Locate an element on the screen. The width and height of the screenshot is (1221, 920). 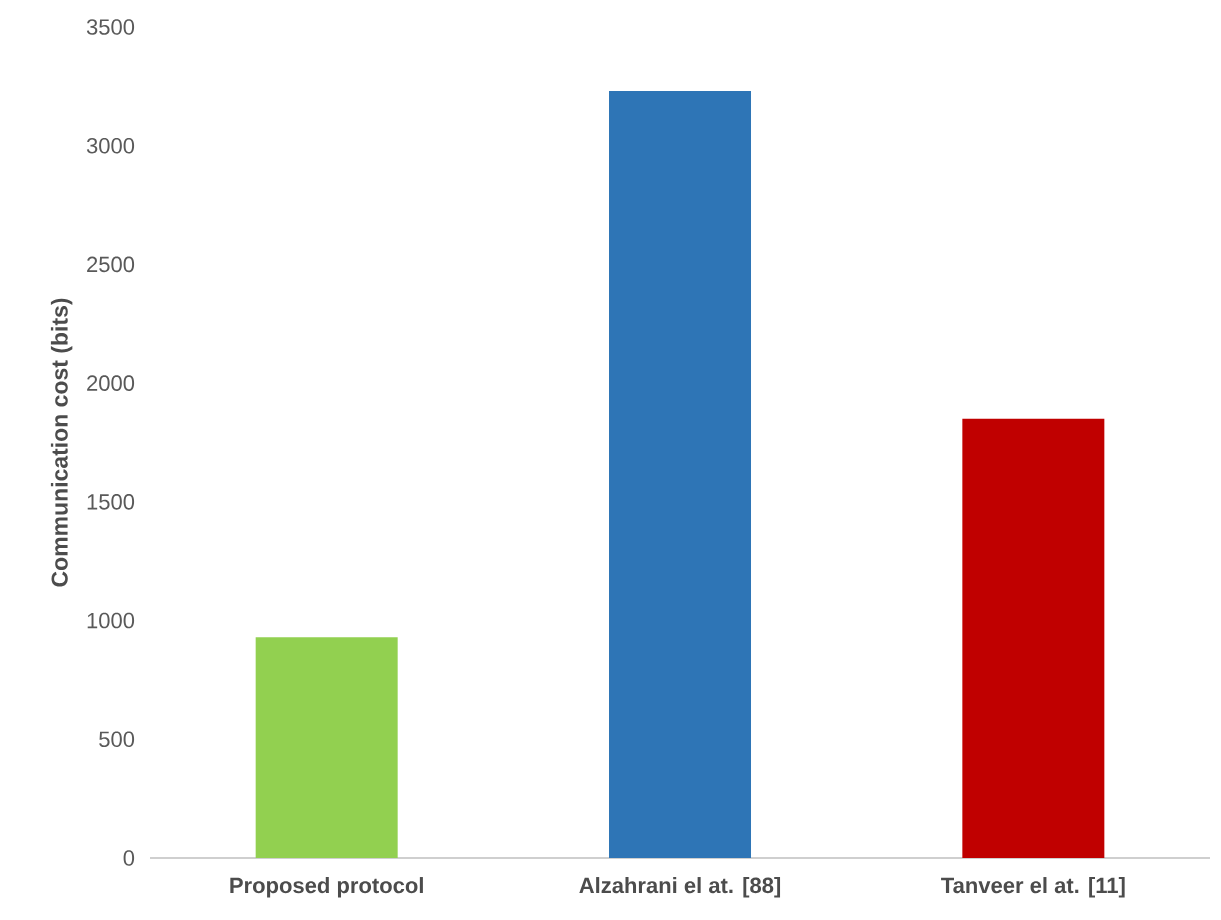
x-tick-label: Tanveer el at. [11] is located at coordinates (1033, 887).